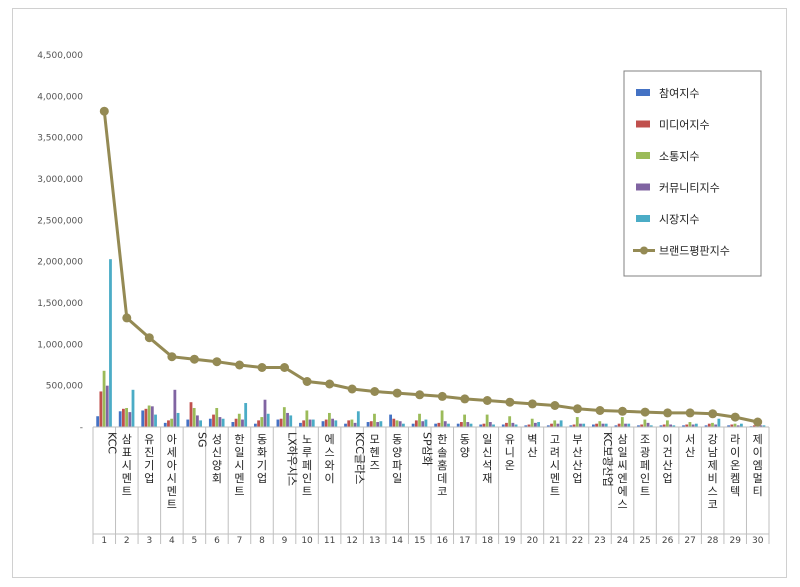 Image resolution: width=800 pixels, height=587 pixels. I want to click on y-tick-label: 4,000,000, so click(60, 97).